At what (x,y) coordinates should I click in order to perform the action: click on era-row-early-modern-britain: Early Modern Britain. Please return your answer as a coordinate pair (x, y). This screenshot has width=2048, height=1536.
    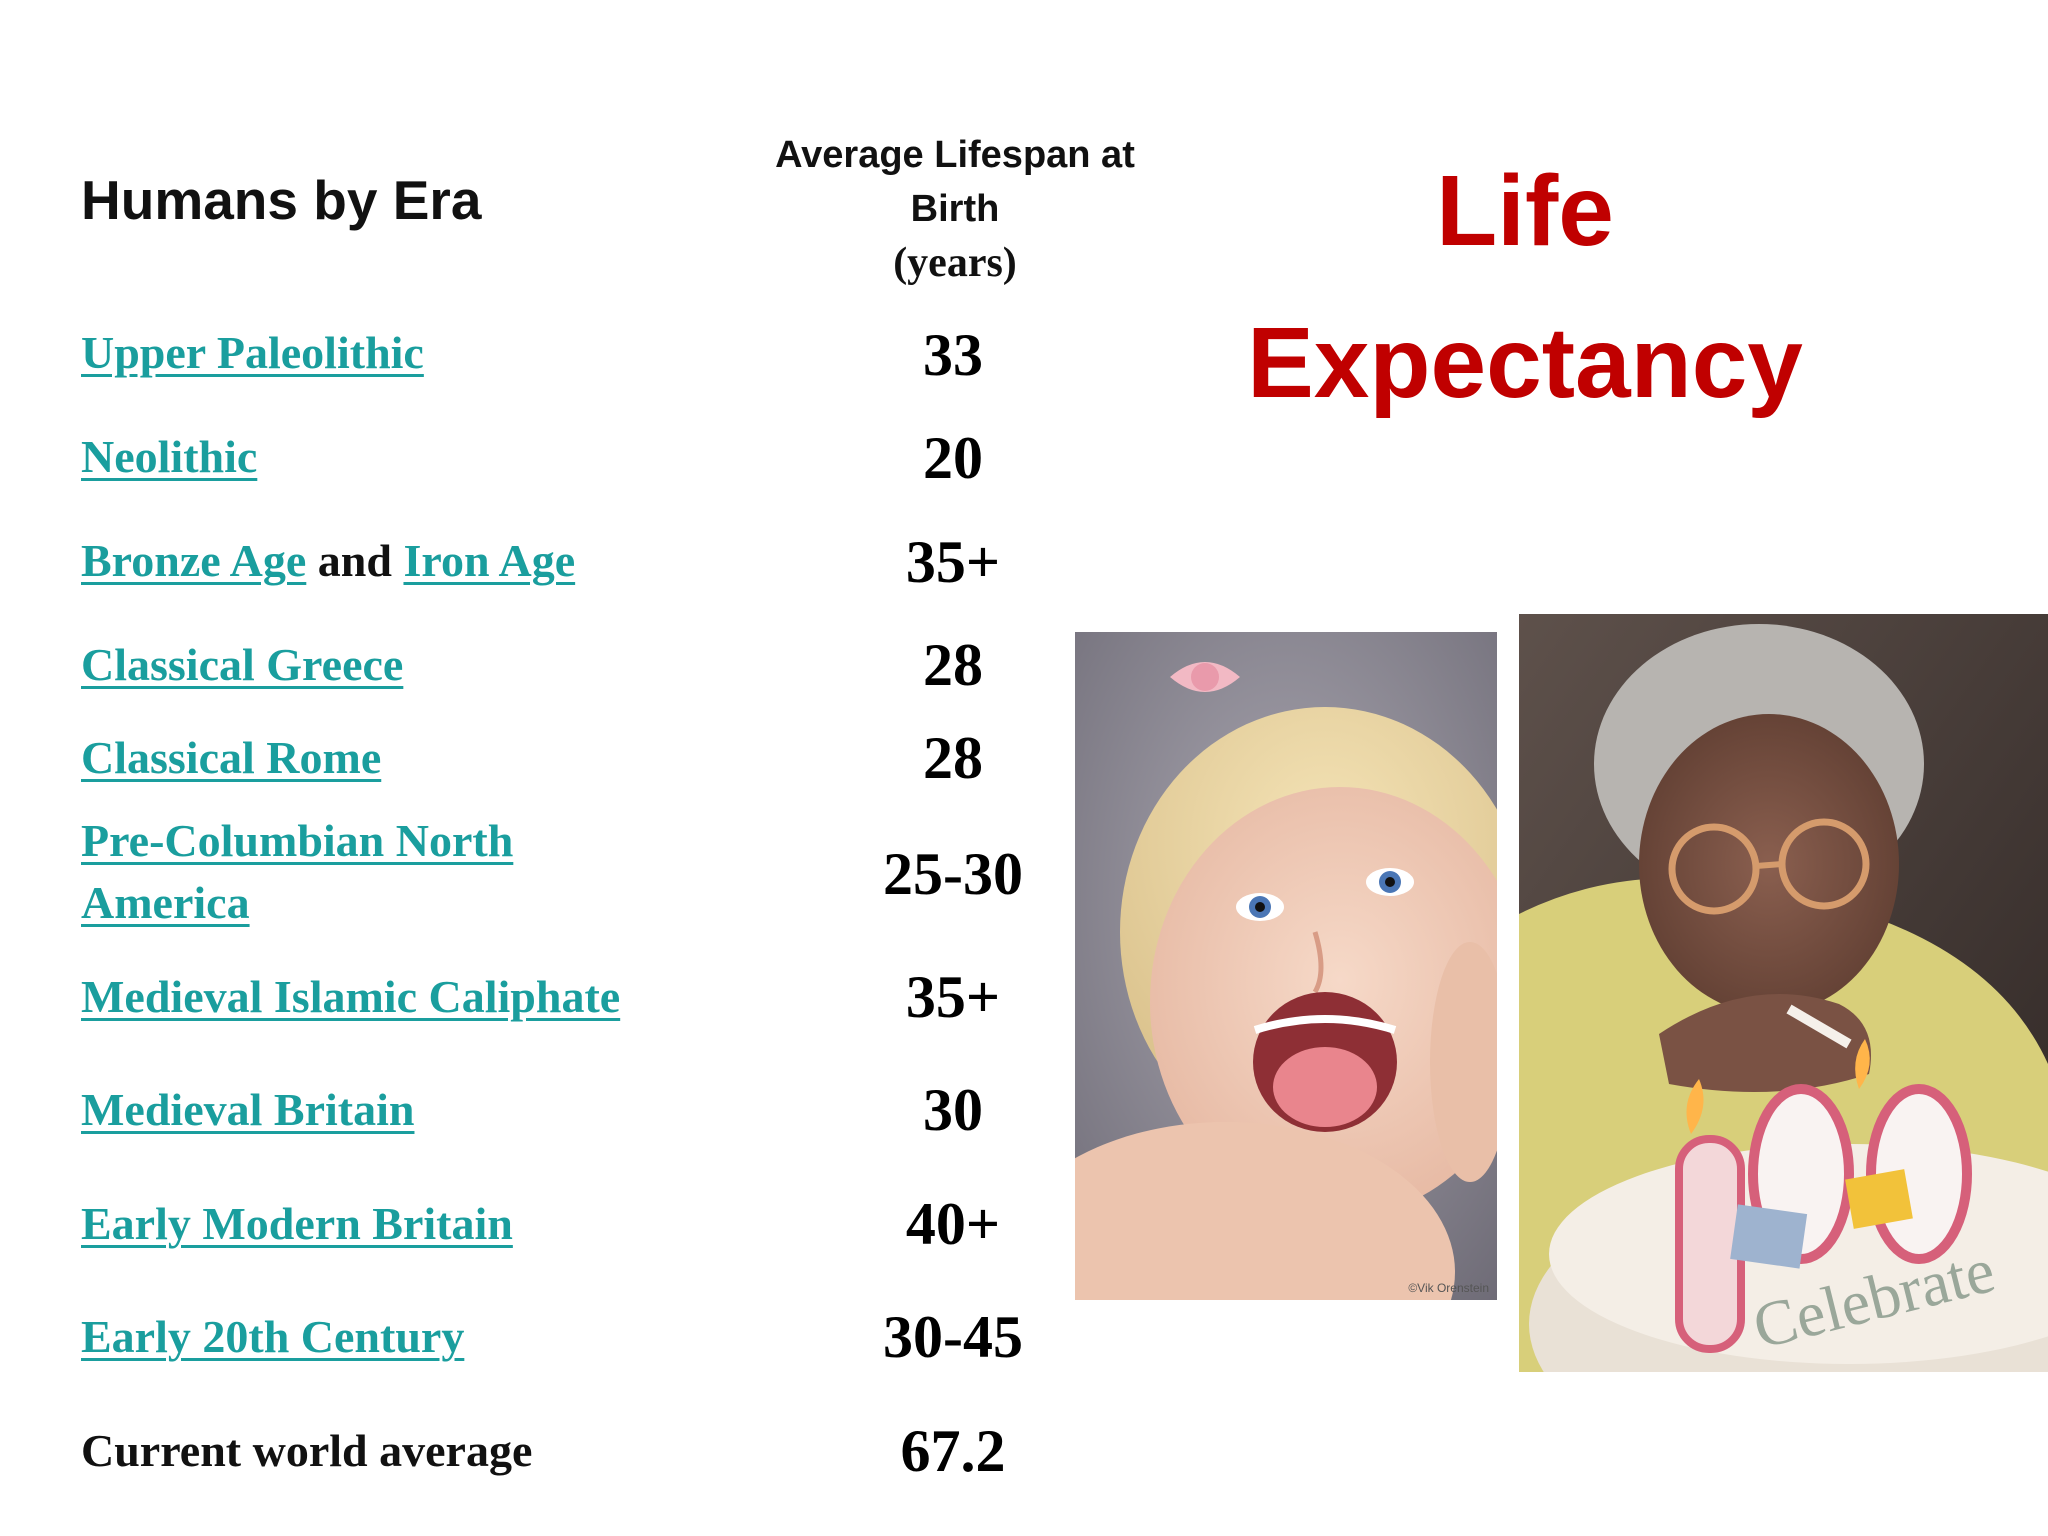
    Looking at the image, I should click on (297, 1224).